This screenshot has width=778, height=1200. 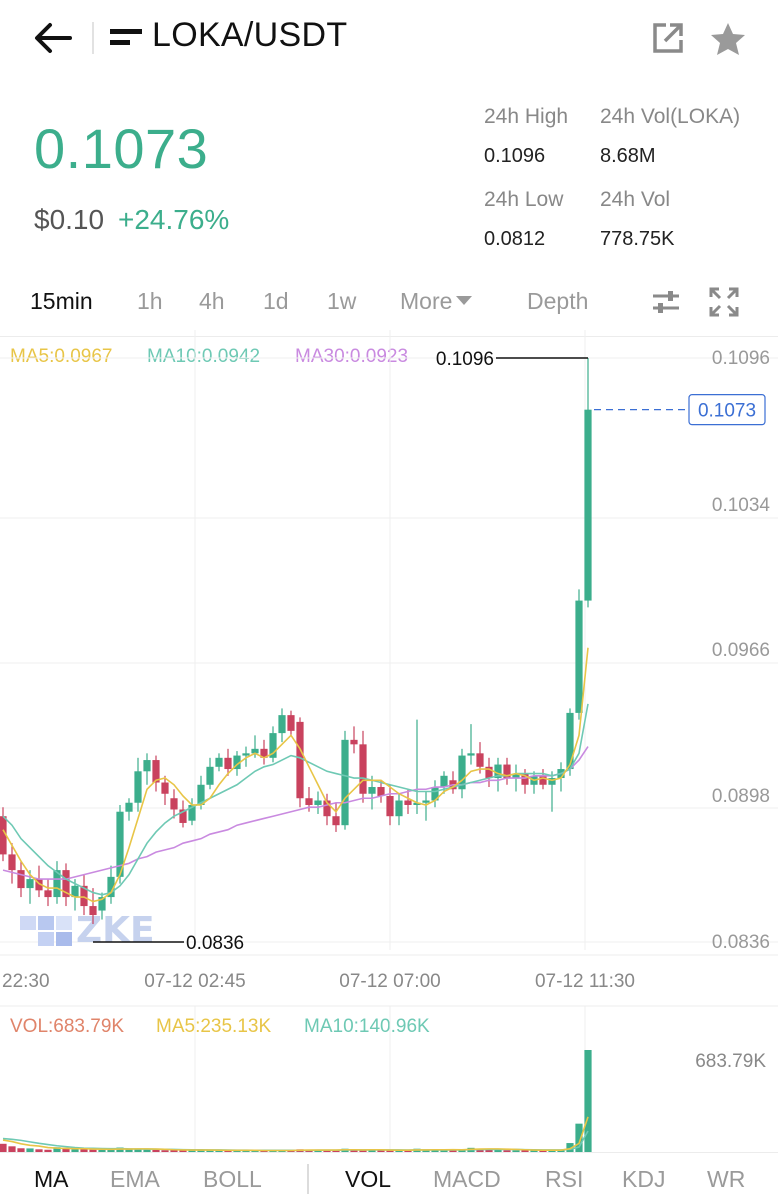 I want to click on tab-1h: 1h, so click(x=150, y=301).